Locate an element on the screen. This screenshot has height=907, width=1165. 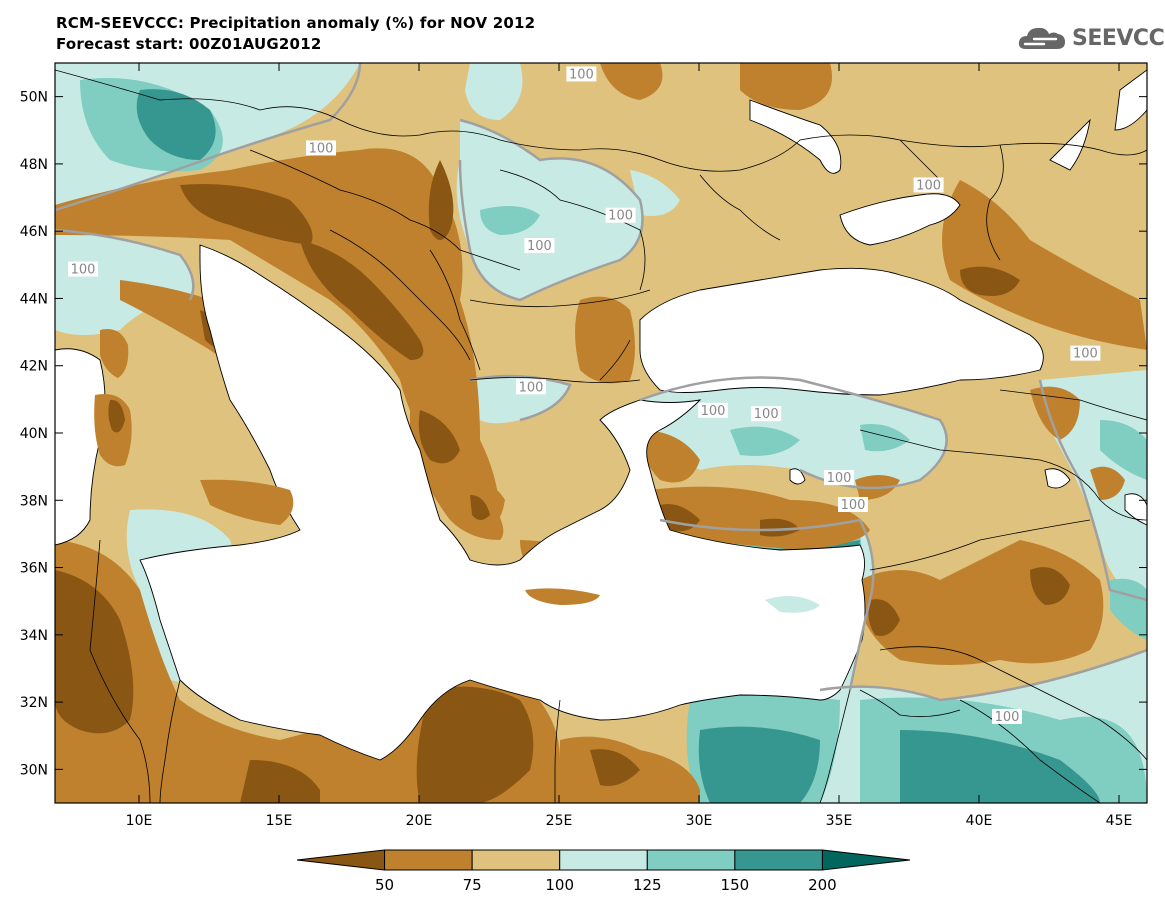
lon-tick-label: 20E is located at coordinates (419, 821).